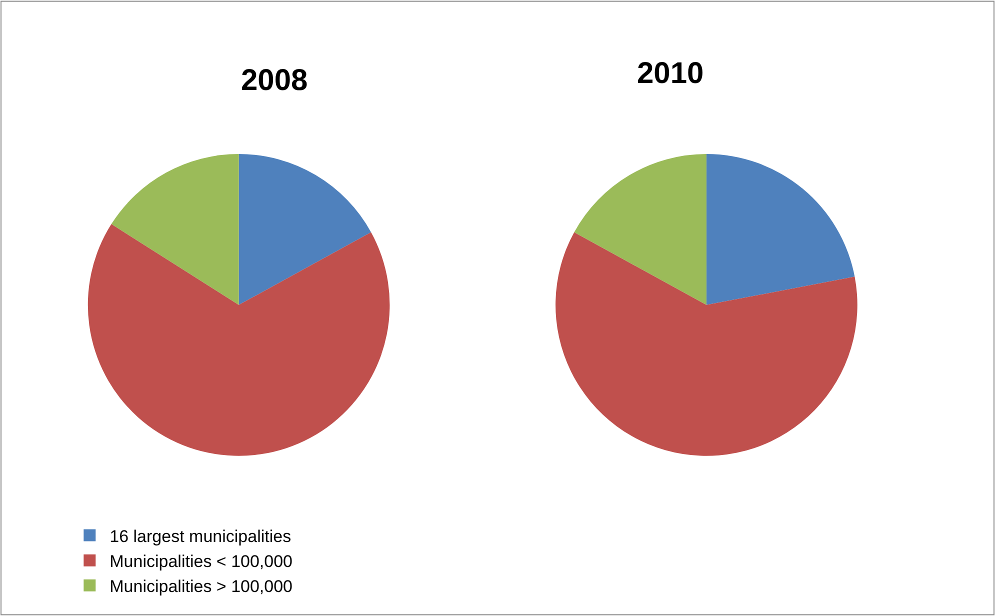 Image resolution: width=995 pixels, height=616 pixels. I want to click on slice-label: 2010, so click(670, 73).